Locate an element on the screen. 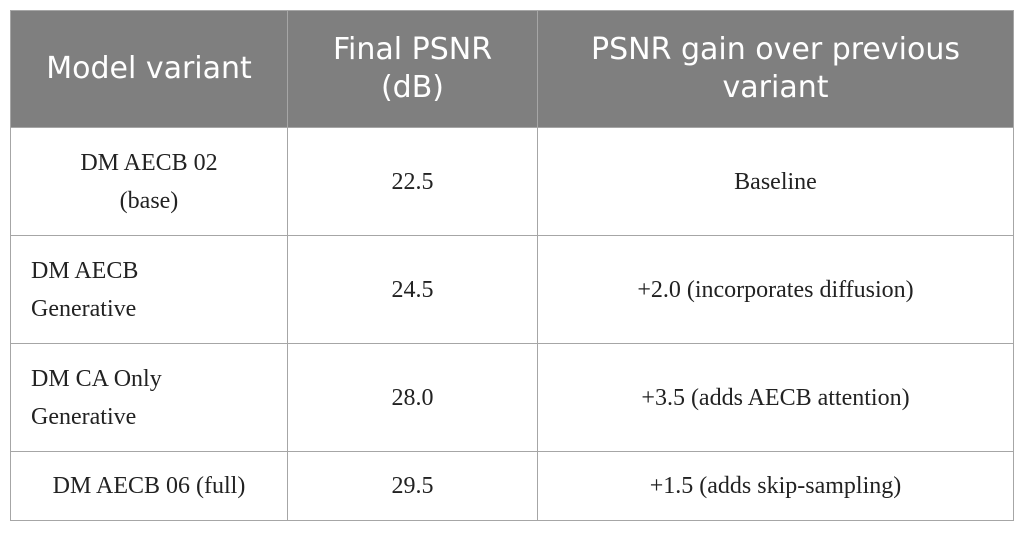 The width and height of the screenshot is (1025, 533). cell: DM AECB 02 (base) is located at coordinates (149, 181).